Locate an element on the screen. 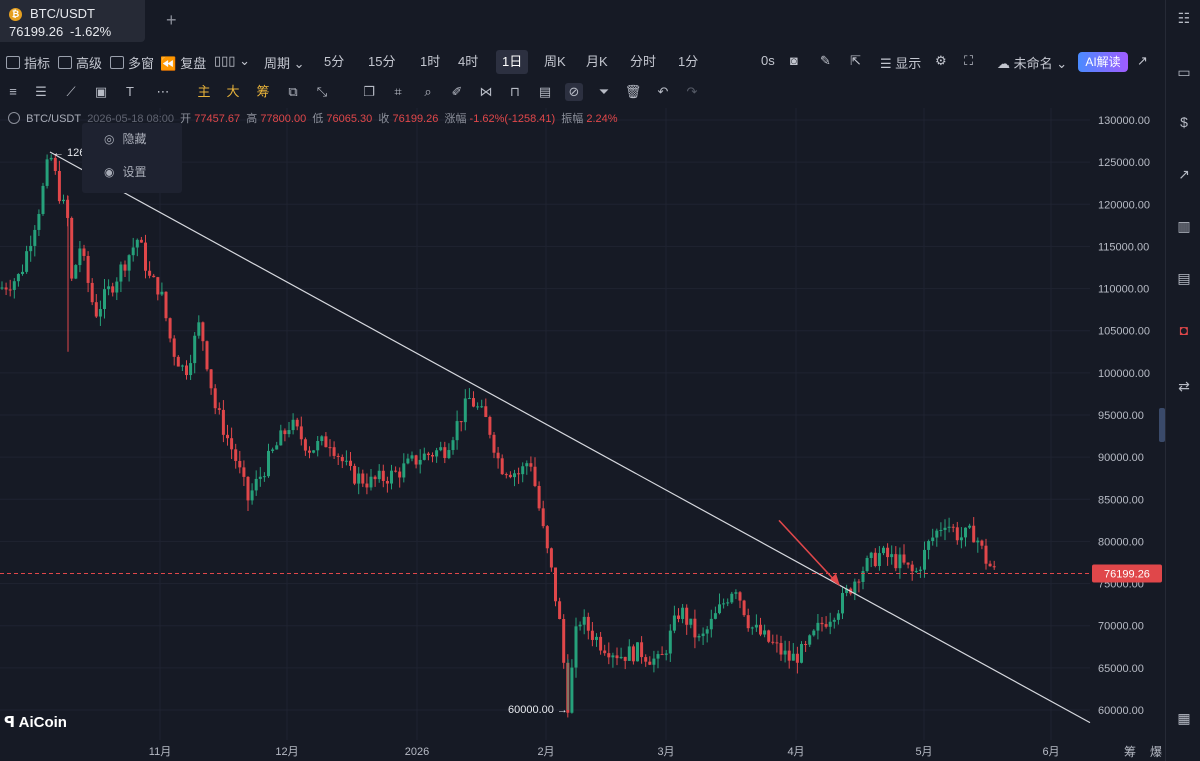 This screenshot has height=761, width=1200. undo-icon: ↶ is located at coordinates (663, 91).